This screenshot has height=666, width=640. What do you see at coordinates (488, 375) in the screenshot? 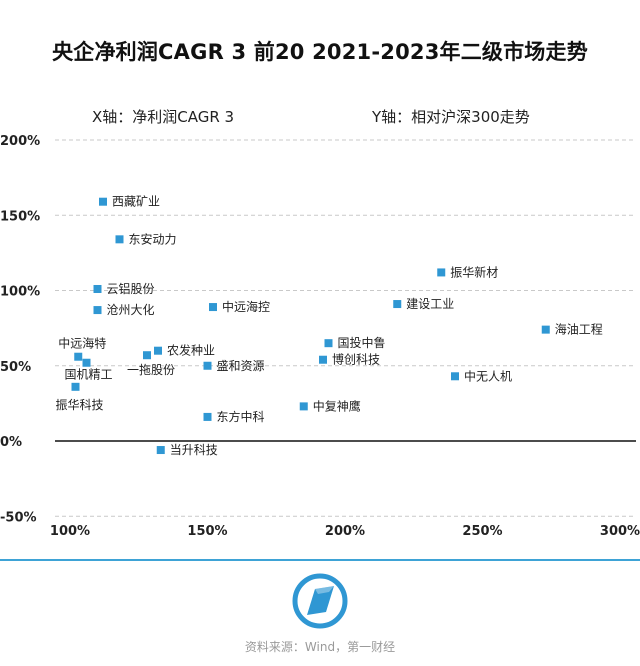
I see `point-label: 中无人机` at bounding box center [488, 375].